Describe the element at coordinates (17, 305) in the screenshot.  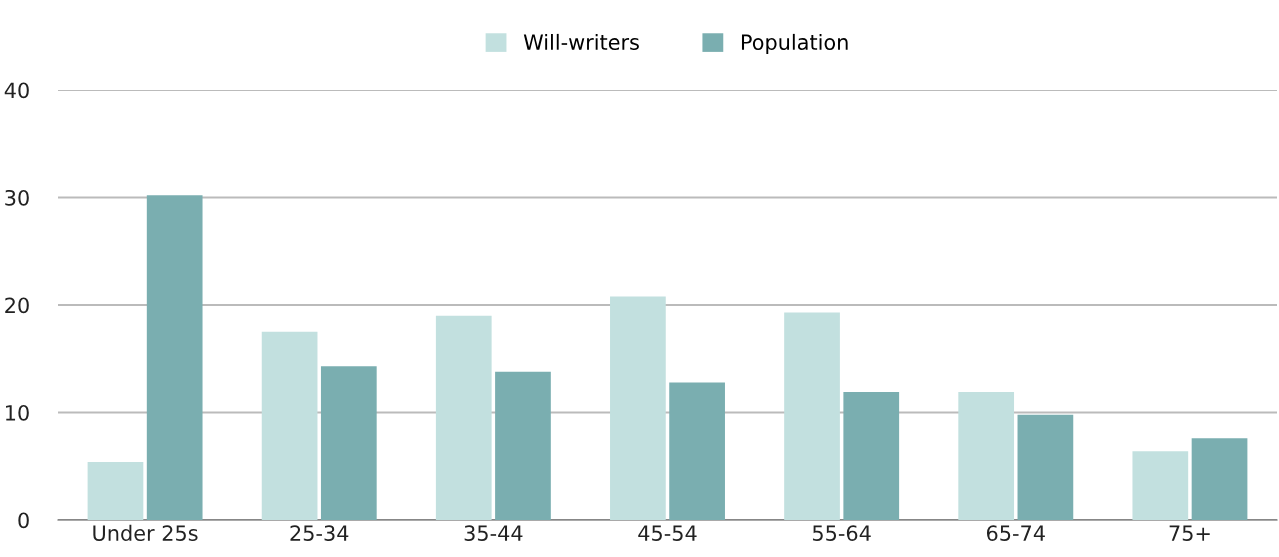
I see `y-tick-label: 20` at that location.